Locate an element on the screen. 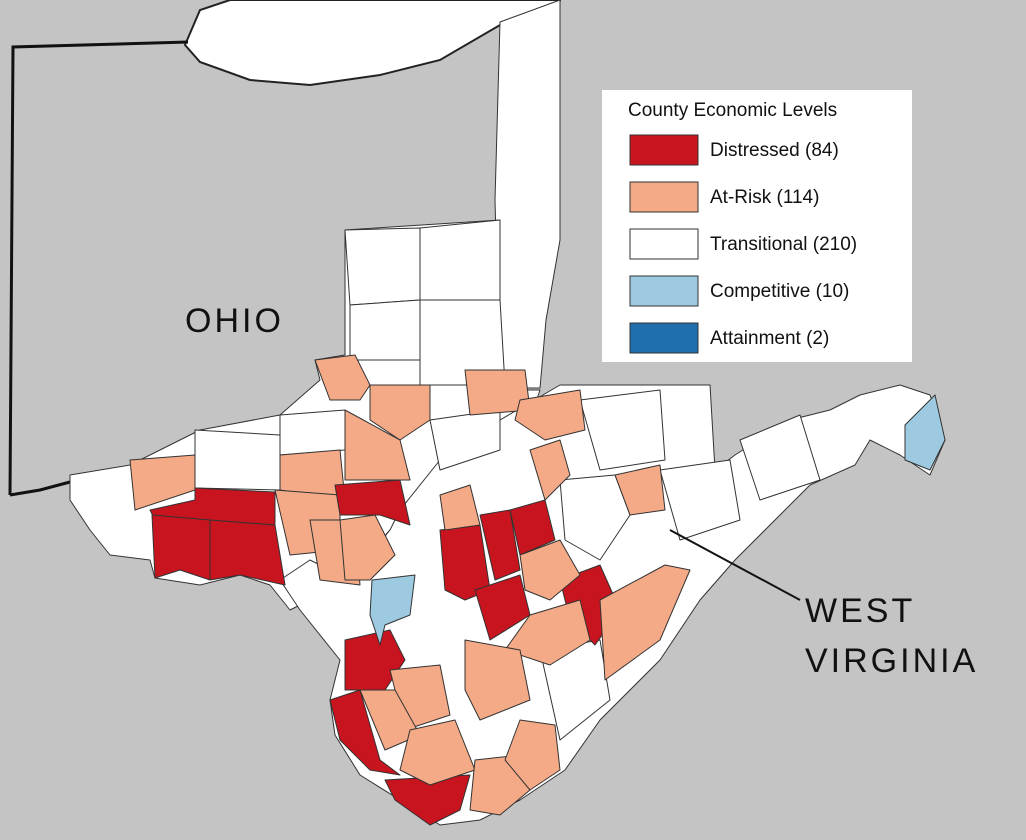  legend-title: County Economic Levels is located at coordinates (732, 110).